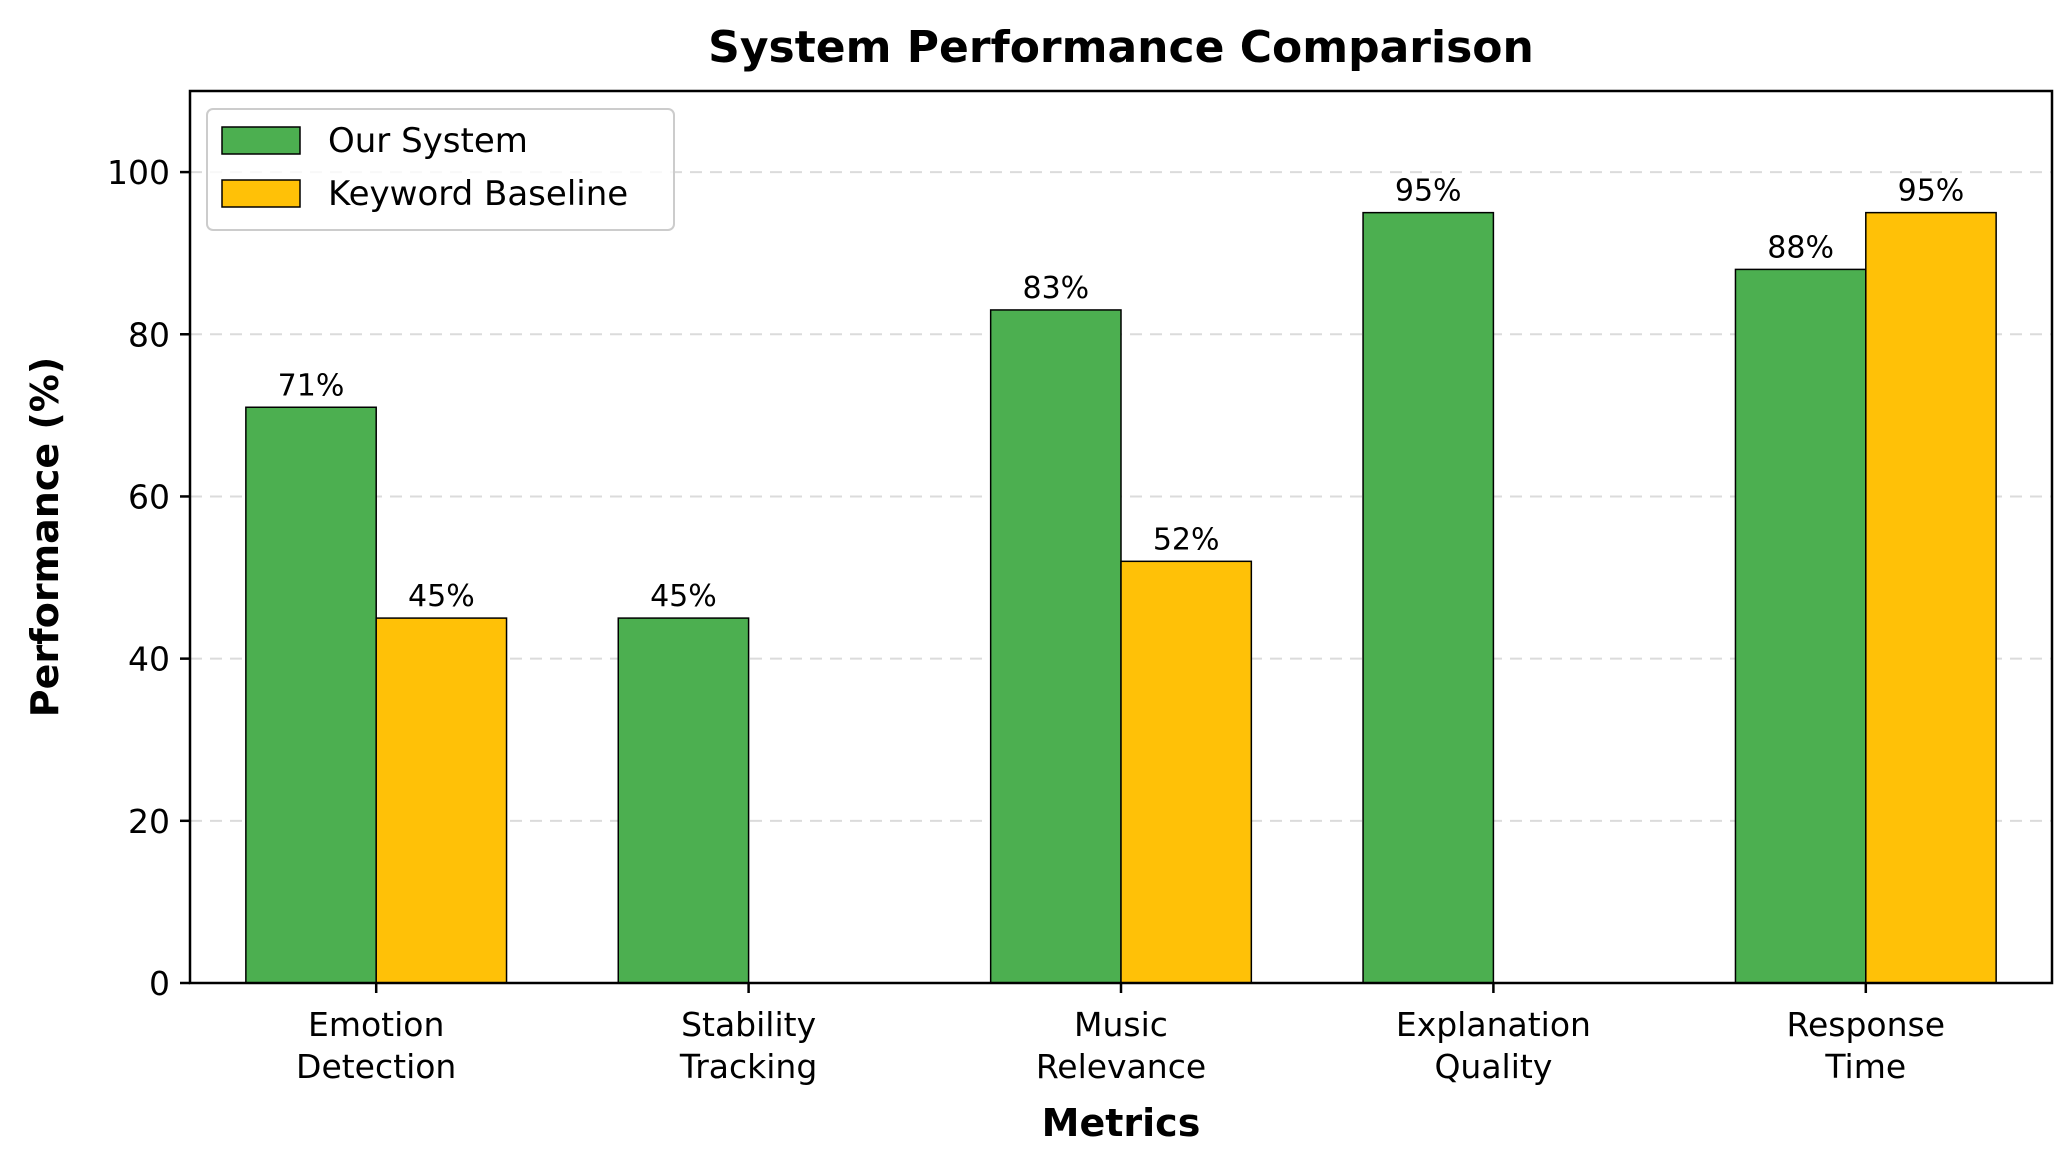 The height and width of the screenshot is (1175, 2070). What do you see at coordinates (149, 334) in the screenshot?
I see `y-tick-label: 80` at bounding box center [149, 334].